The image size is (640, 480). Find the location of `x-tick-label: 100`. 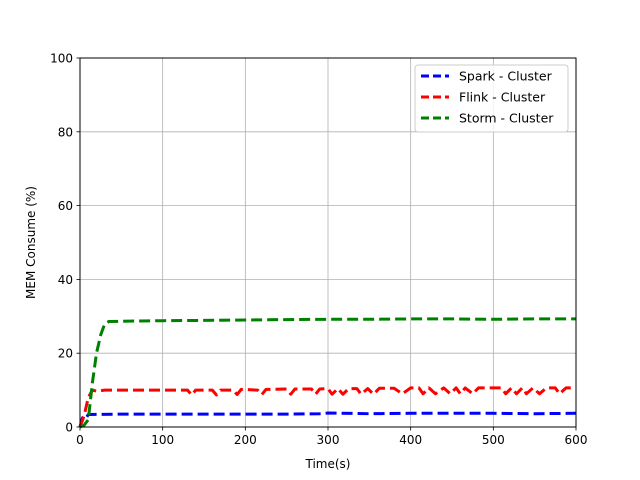

x-tick-label: 100 is located at coordinates (162, 440).